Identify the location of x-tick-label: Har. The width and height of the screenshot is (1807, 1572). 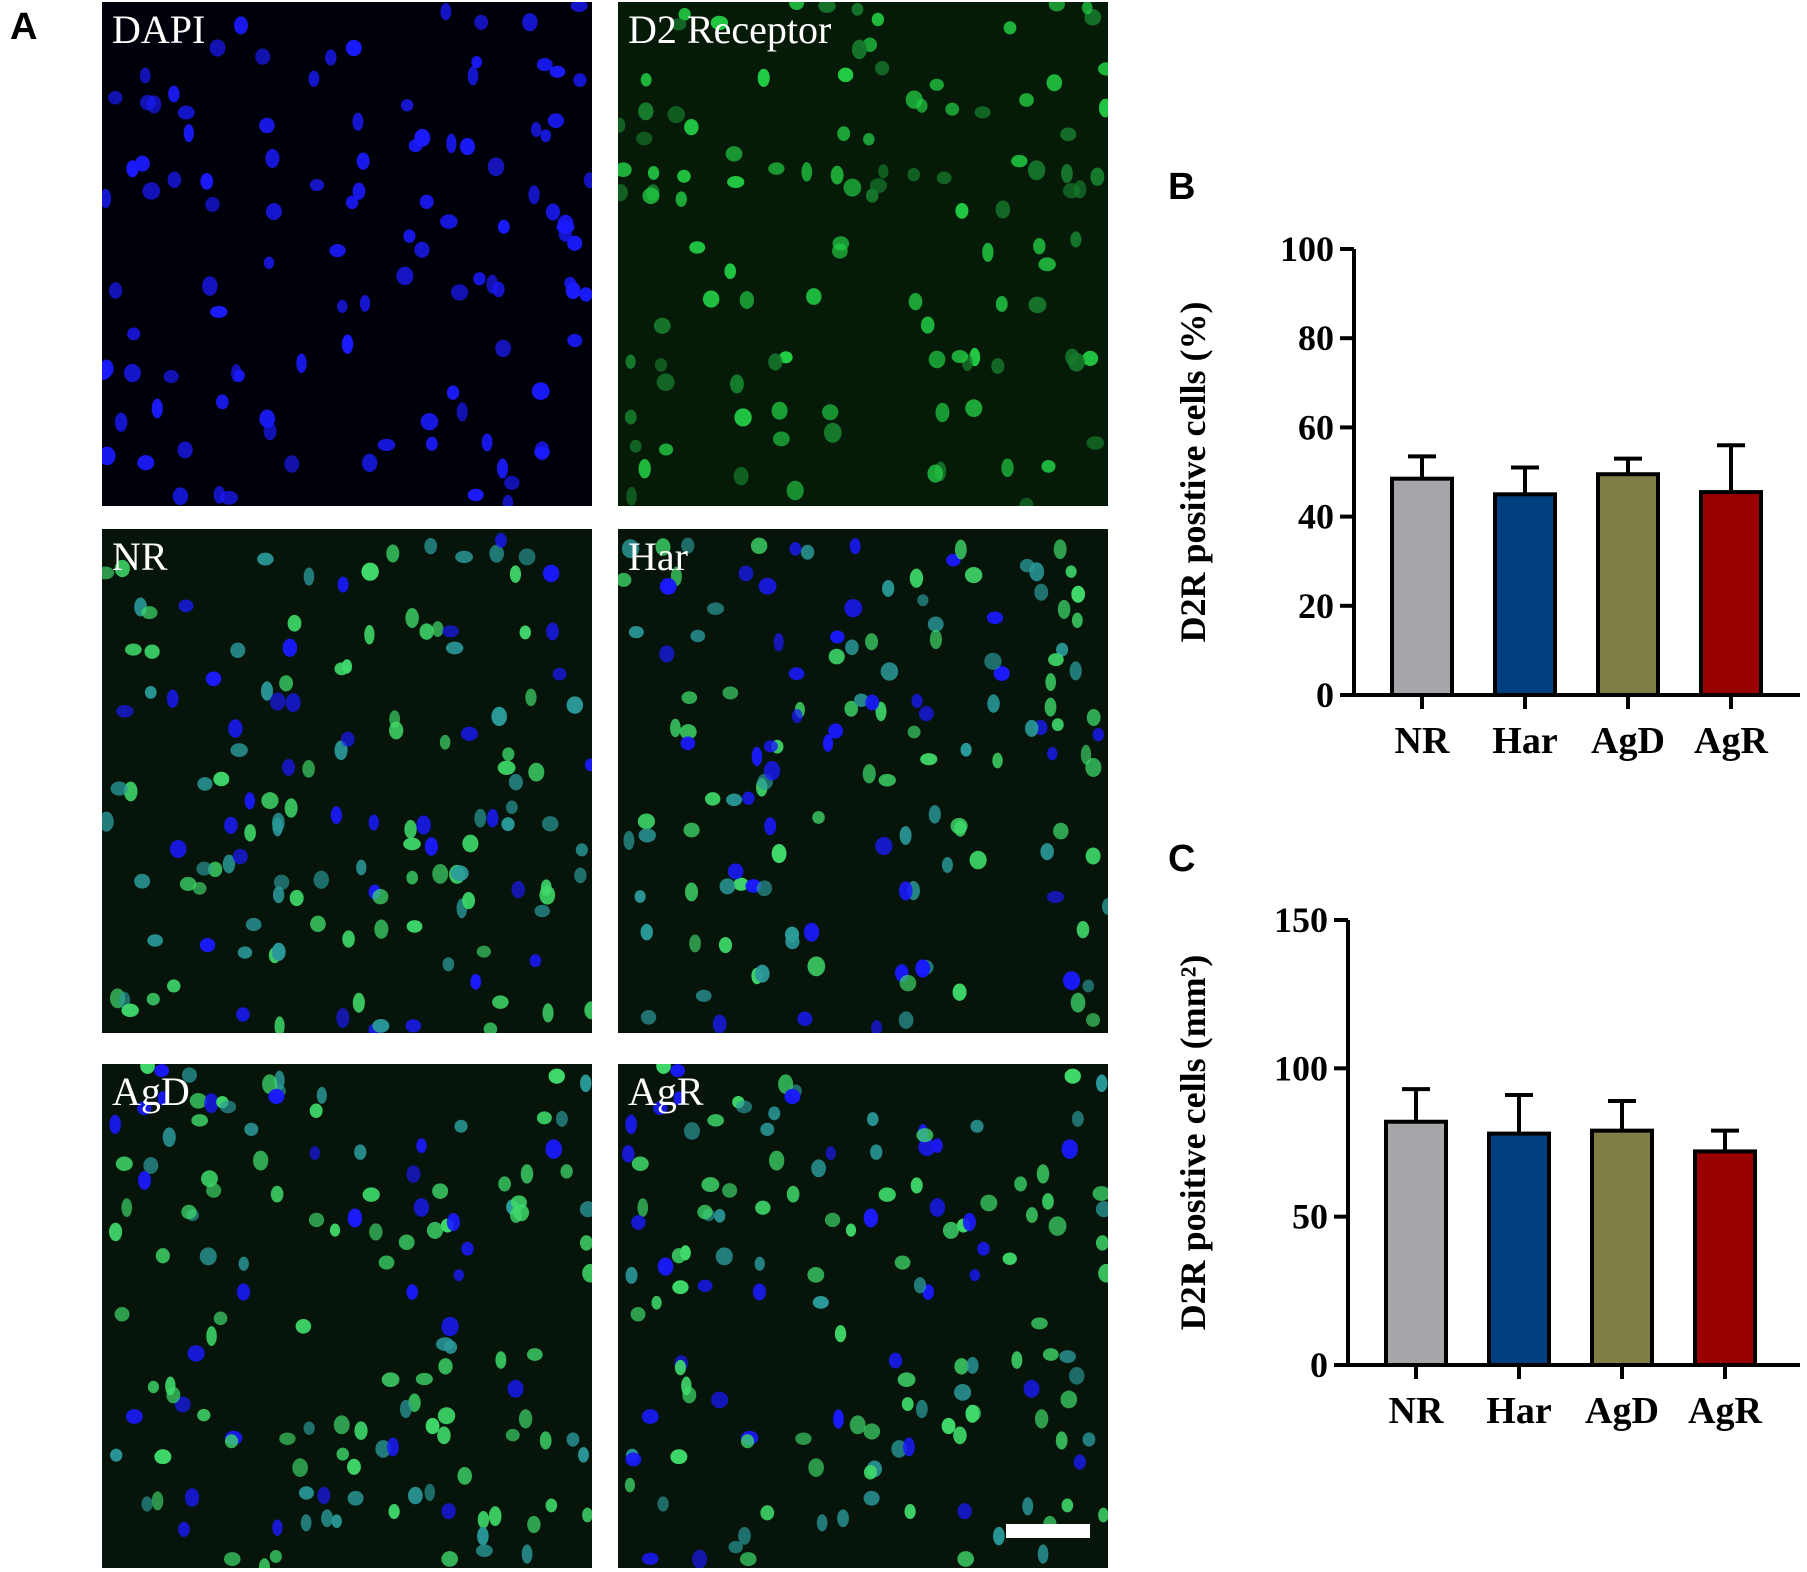
(1519, 1411).